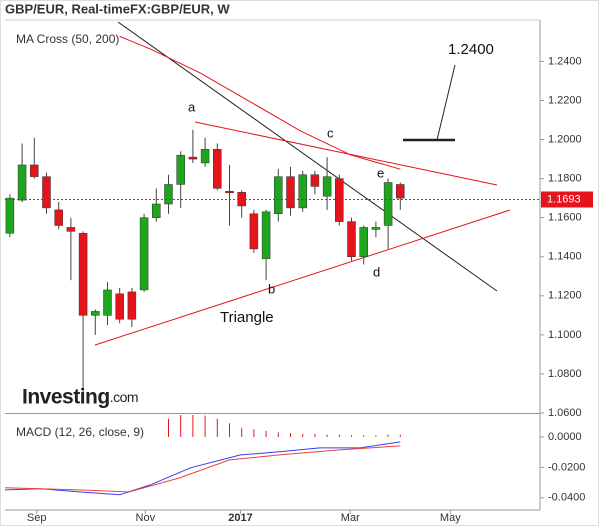  What do you see at coordinates (376, 271) in the screenshot?
I see `annotation: d` at bounding box center [376, 271].